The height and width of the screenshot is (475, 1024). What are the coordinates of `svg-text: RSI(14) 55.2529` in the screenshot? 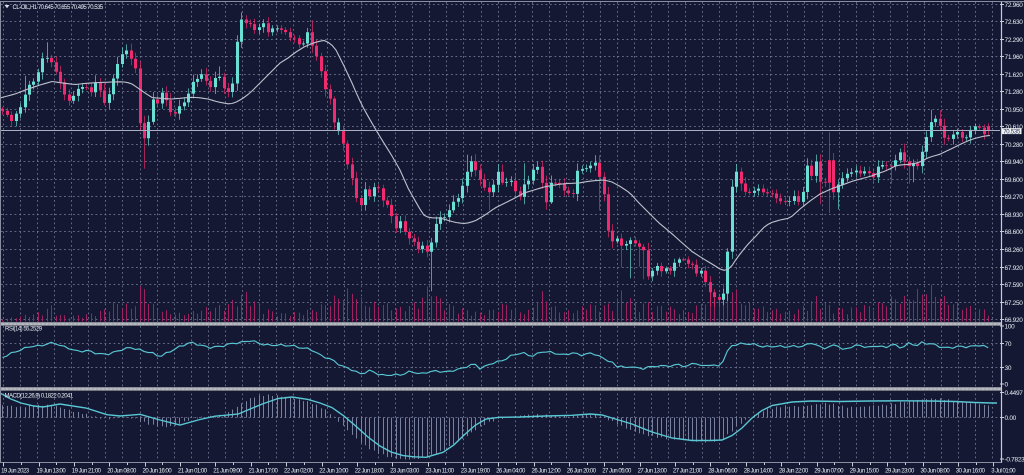 It's located at (24, 330).